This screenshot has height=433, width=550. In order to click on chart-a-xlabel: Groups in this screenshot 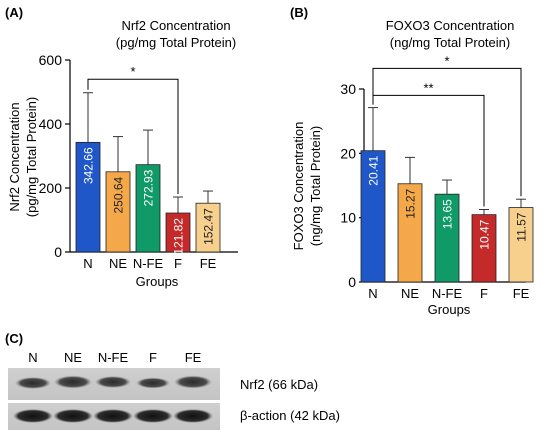, I will do `click(157, 281)`.